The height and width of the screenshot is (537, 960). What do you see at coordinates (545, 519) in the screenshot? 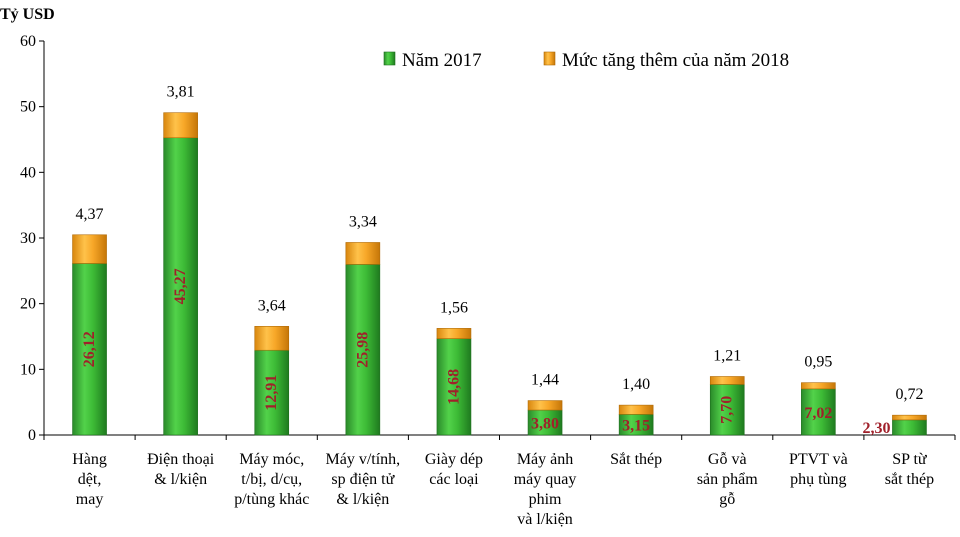
I see `category-label-line: và l/kiện` at bounding box center [545, 519].